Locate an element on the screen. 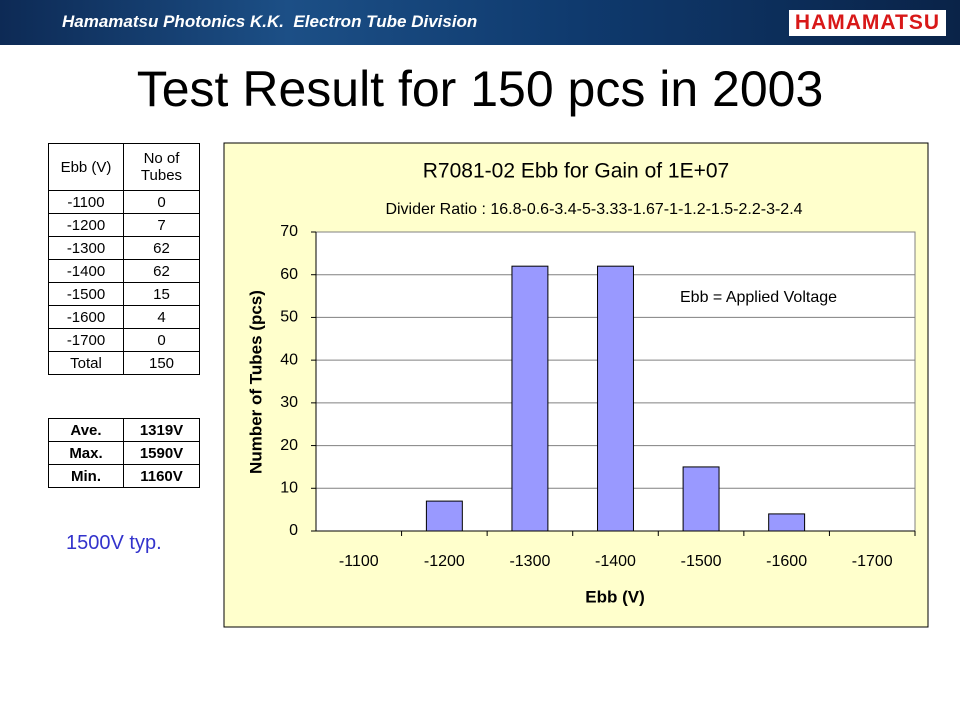 This screenshot has width=960, height=720. count-cell: 0 is located at coordinates (161, 340).